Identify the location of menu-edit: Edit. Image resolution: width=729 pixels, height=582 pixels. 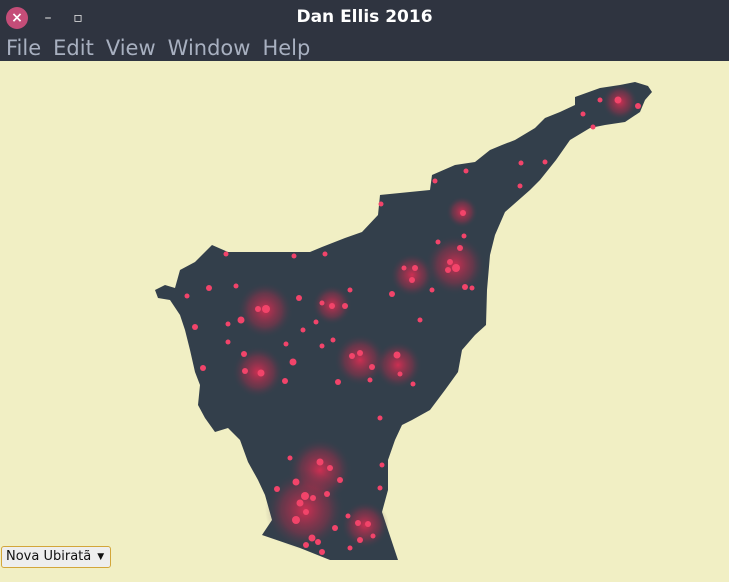
(73, 48).